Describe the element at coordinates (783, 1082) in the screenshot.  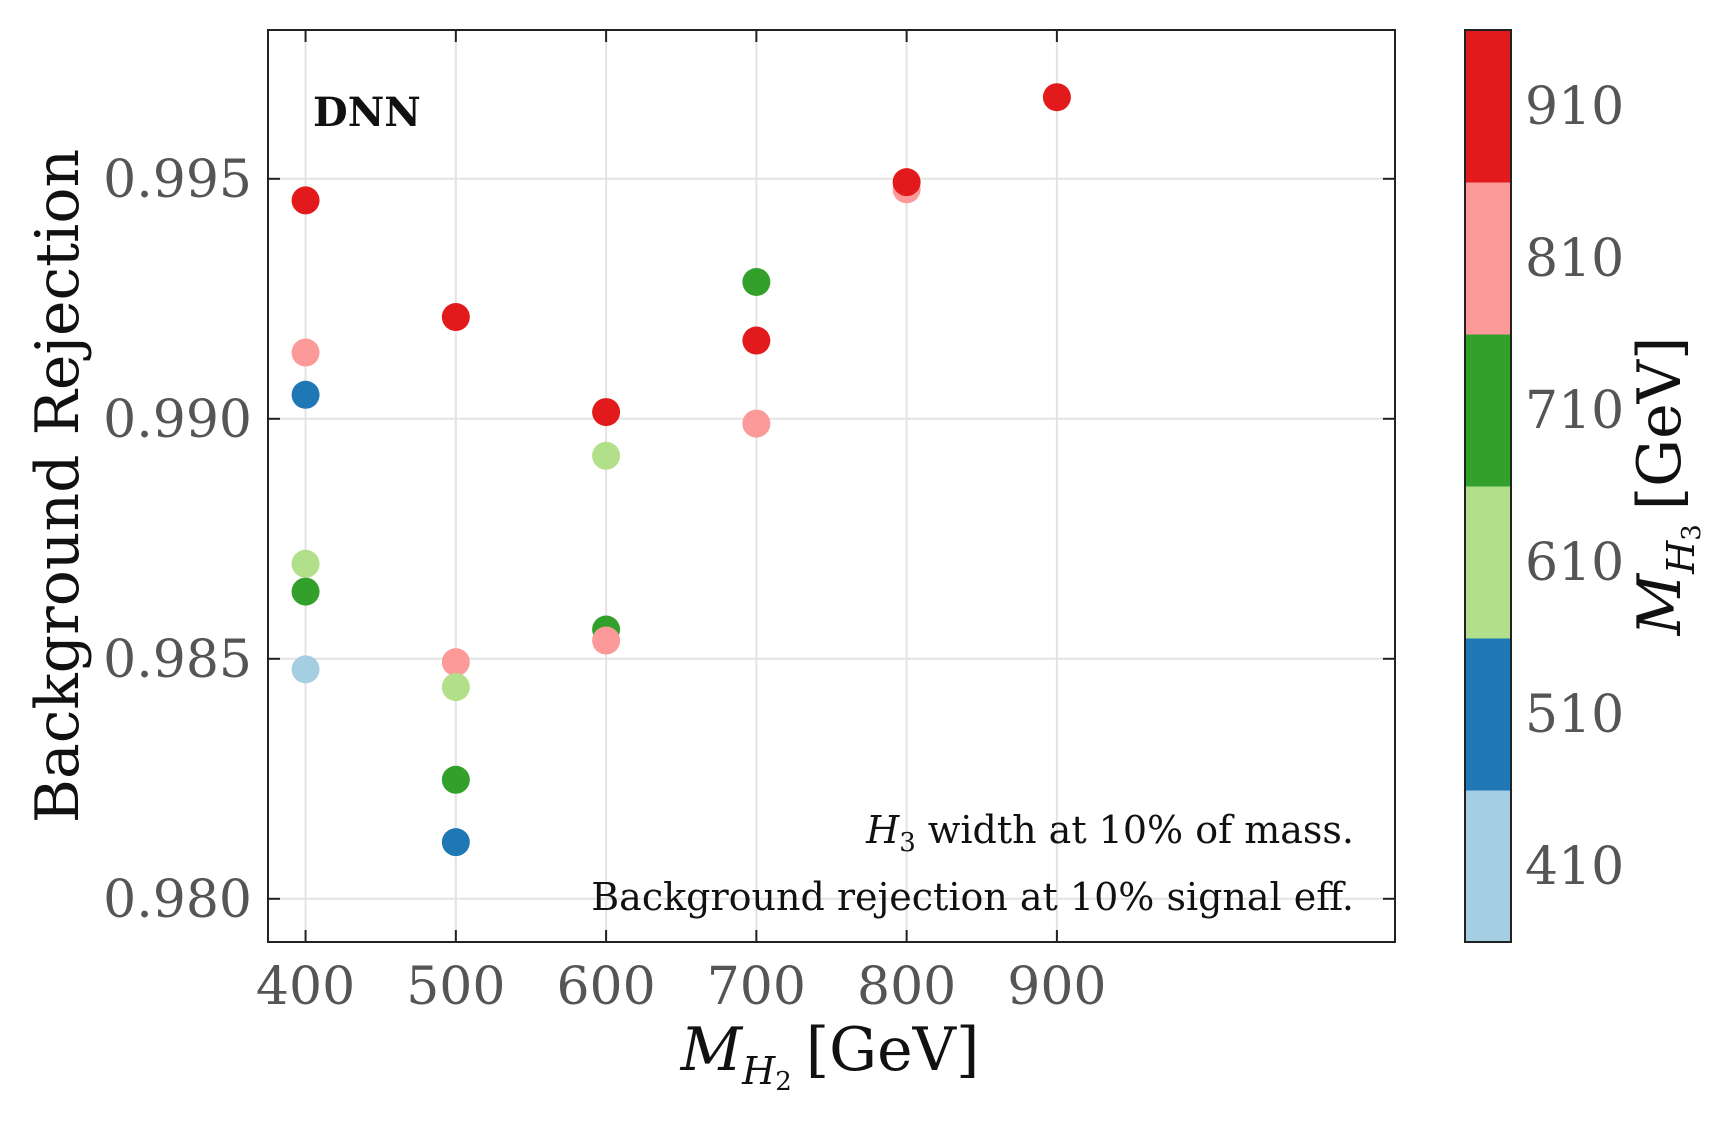
I see `x-axis-title-subsubscript: 2` at that location.